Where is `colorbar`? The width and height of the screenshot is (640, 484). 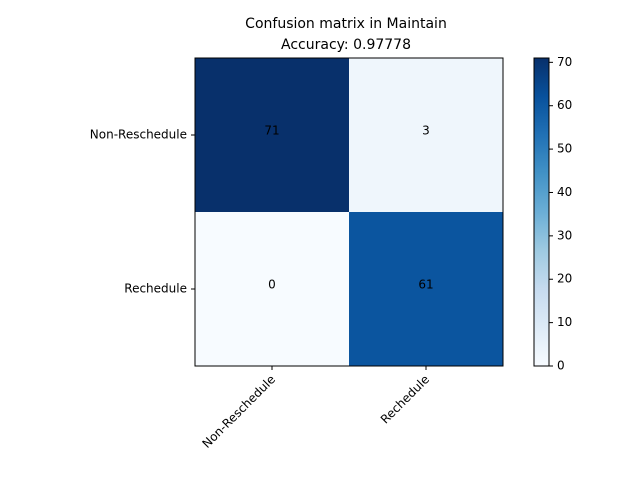
colorbar is located at coordinates (541, 212).